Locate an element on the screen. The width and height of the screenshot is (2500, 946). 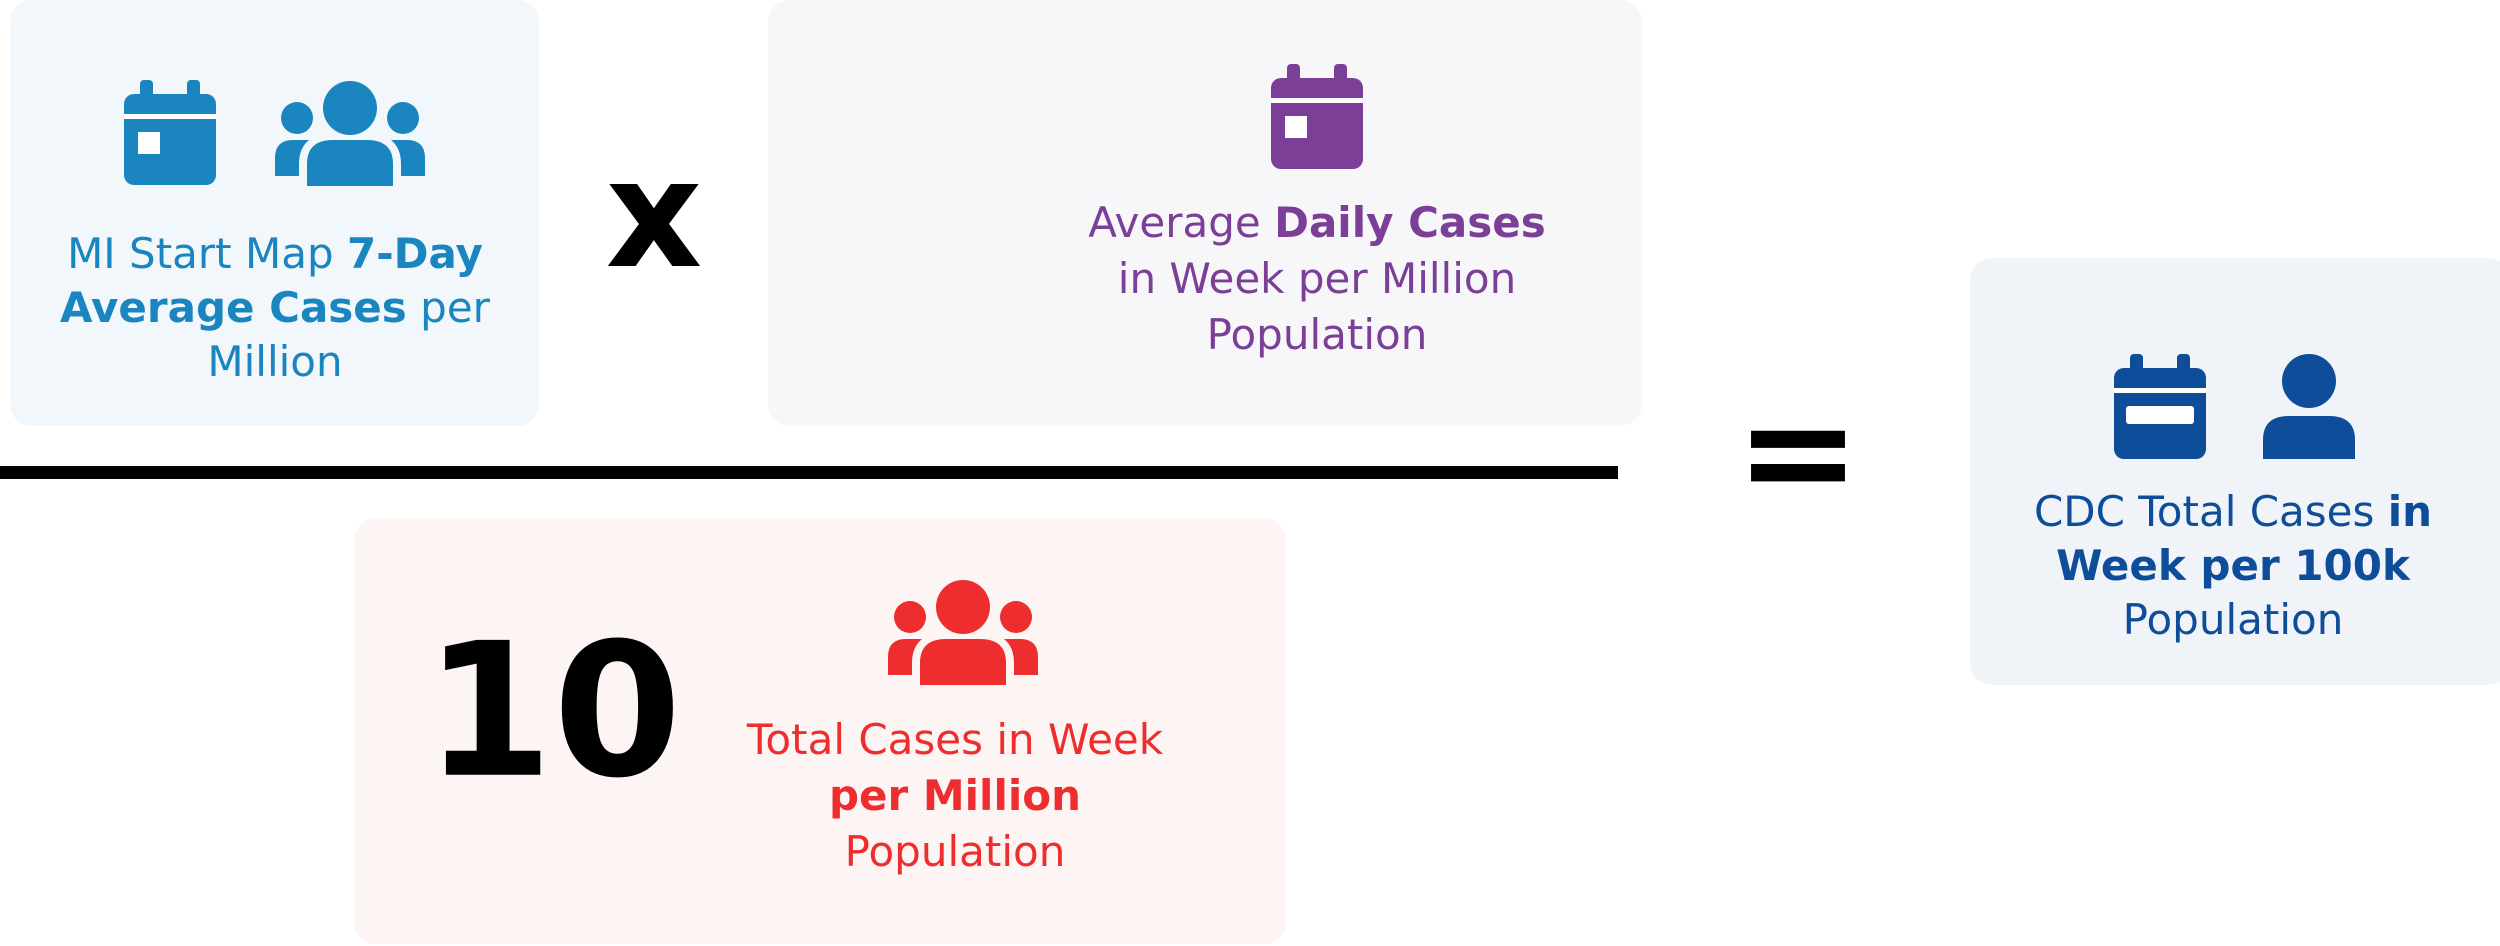
text-segment: per Million is located at coordinates (955, 795).